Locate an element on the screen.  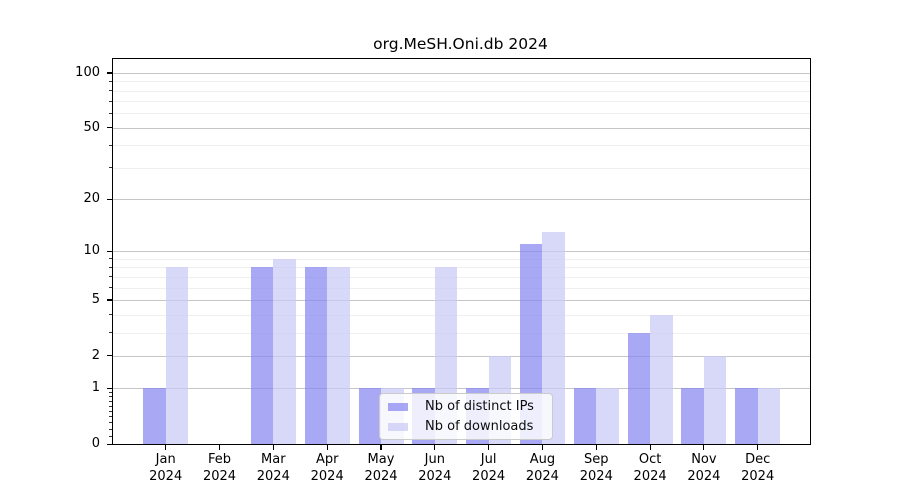
x-tick-nov is located at coordinates (704, 447).